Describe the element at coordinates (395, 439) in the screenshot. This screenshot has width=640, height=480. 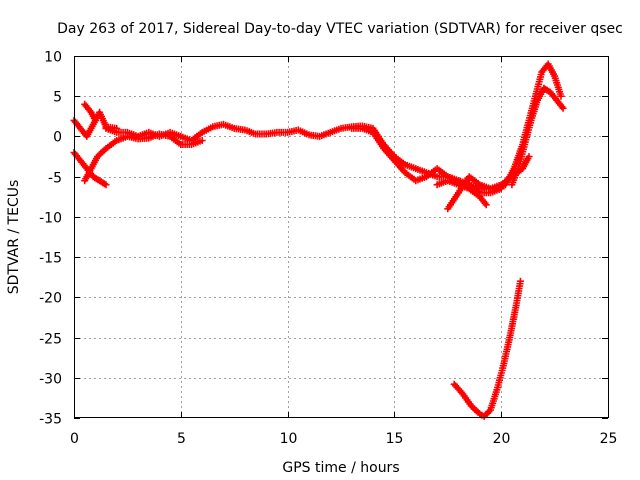
I see `x-tick-label: 15` at that location.